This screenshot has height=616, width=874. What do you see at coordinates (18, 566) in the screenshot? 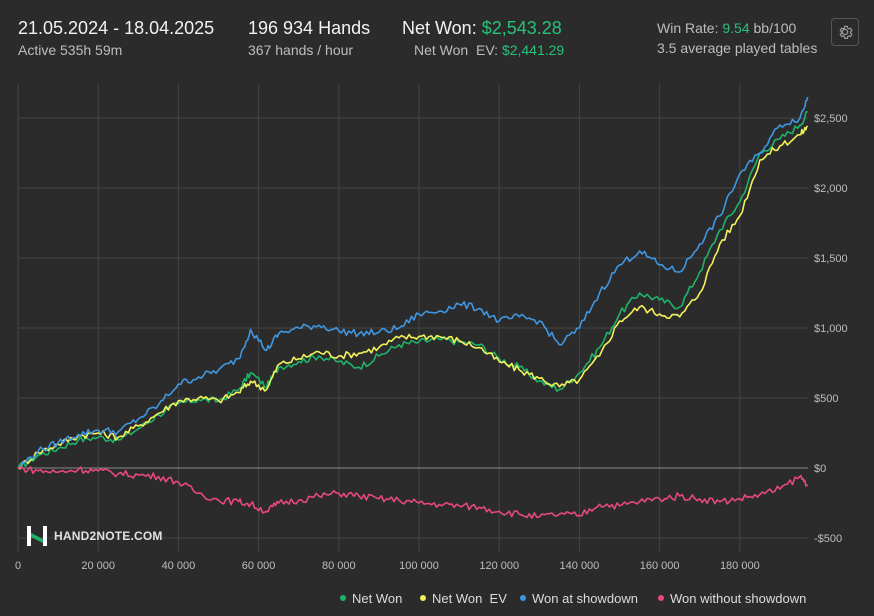
I see `x-tick-label: 0` at bounding box center [18, 566].